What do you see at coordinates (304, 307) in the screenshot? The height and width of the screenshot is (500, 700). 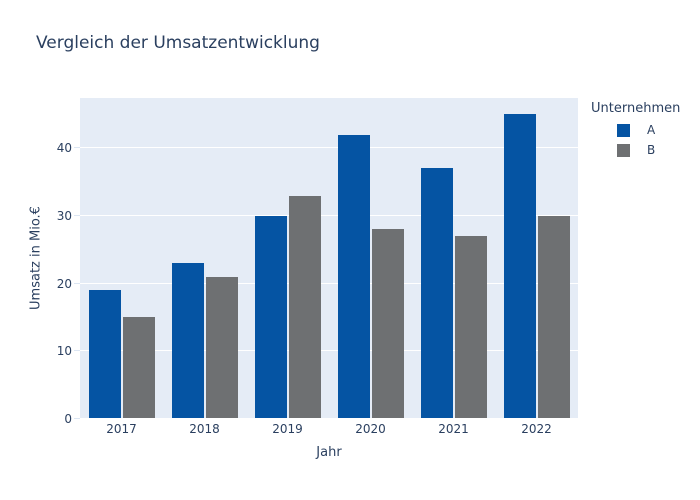 I see `bar-B-2019` at bounding box center [304, 307].